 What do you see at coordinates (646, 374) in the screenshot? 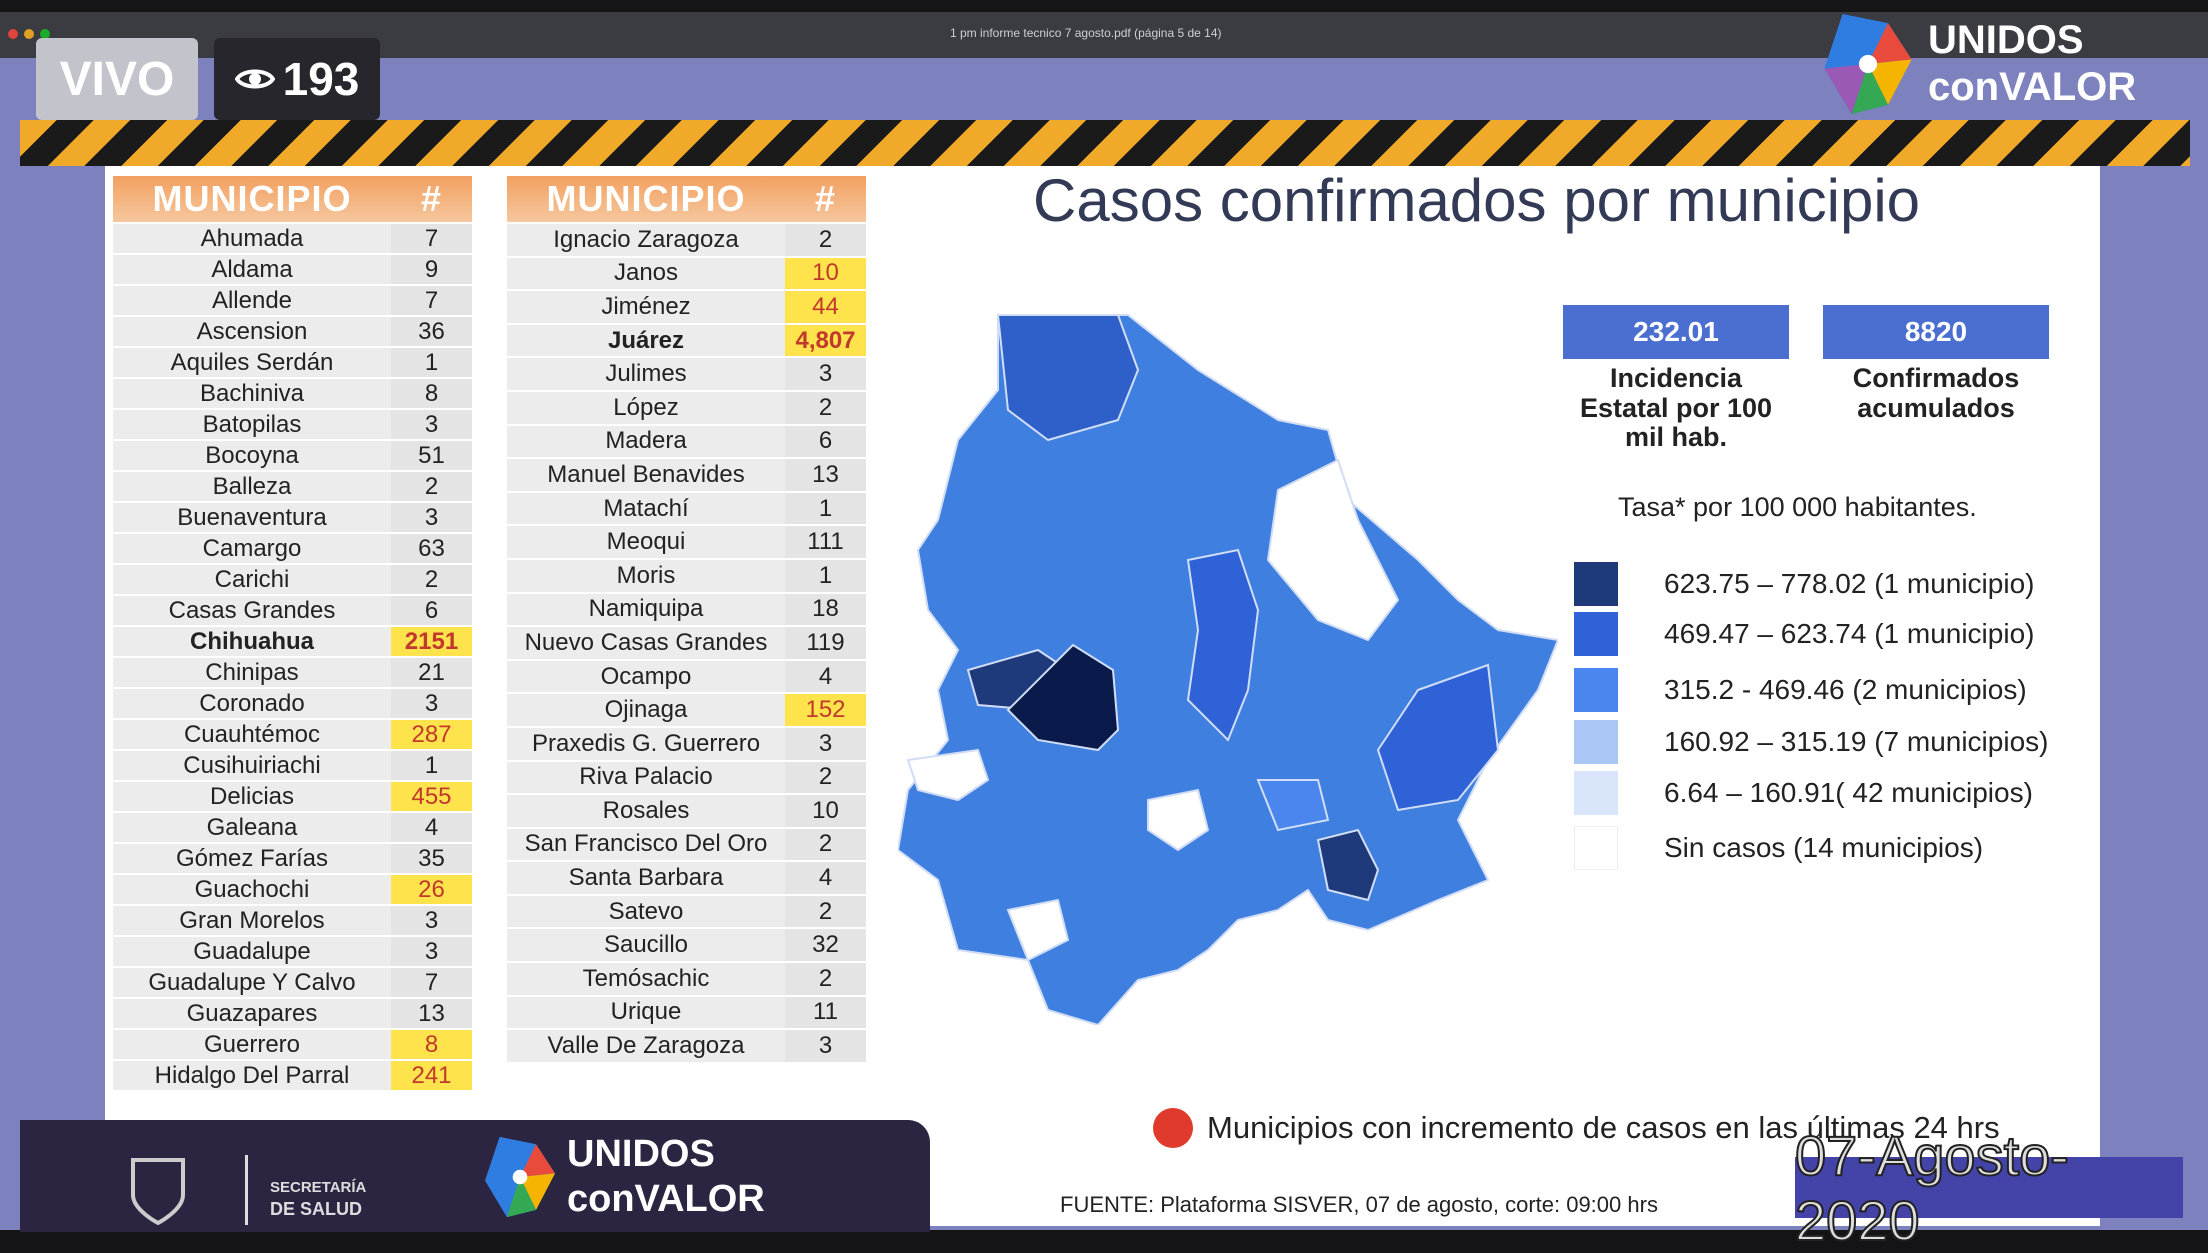
I see `municipio-name: Julimes` at bounding box center [646, 374].